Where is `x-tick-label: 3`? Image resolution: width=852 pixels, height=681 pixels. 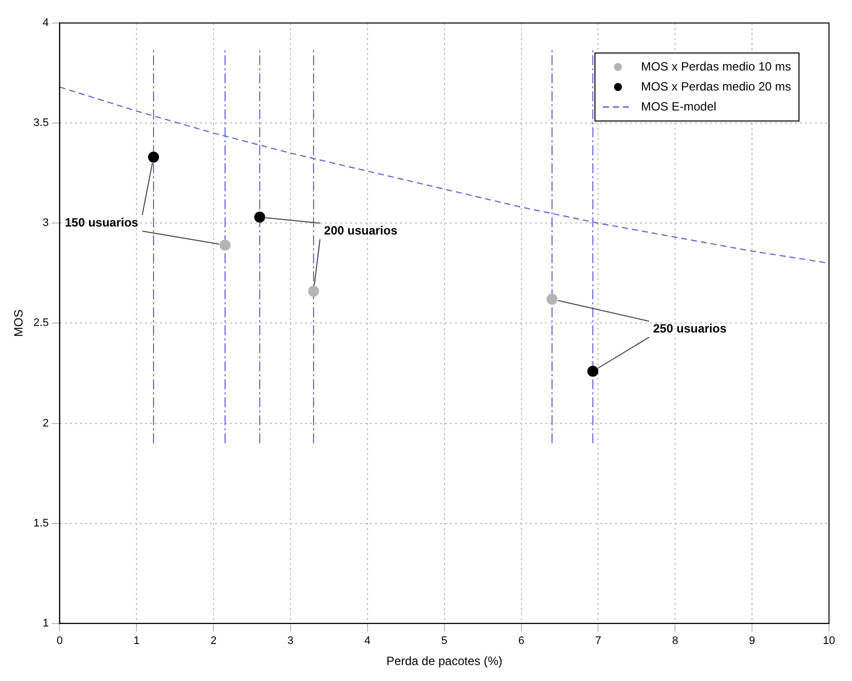
x-tick-label: 3 is located at coordinates (290, 641).